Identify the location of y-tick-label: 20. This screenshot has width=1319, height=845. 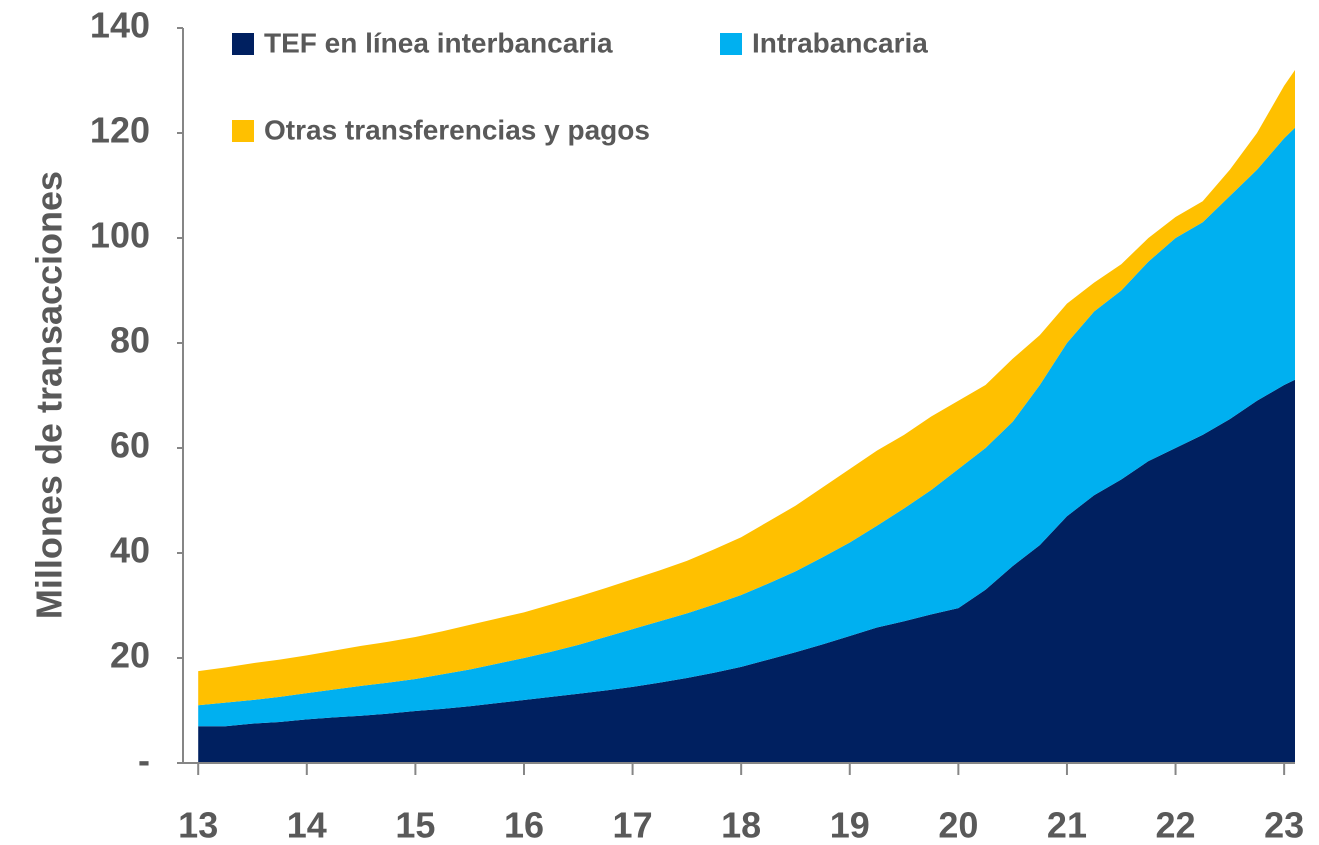
(130, 655).